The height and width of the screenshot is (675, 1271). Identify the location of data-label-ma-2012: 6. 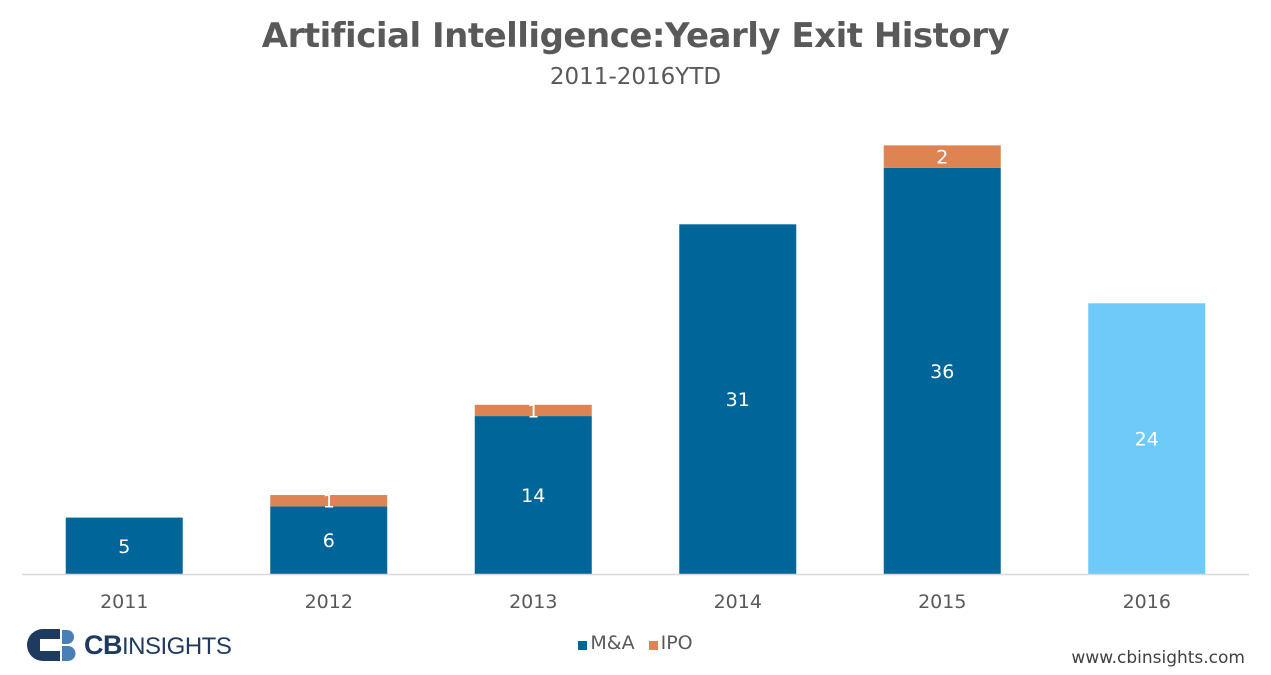
(329, 541).